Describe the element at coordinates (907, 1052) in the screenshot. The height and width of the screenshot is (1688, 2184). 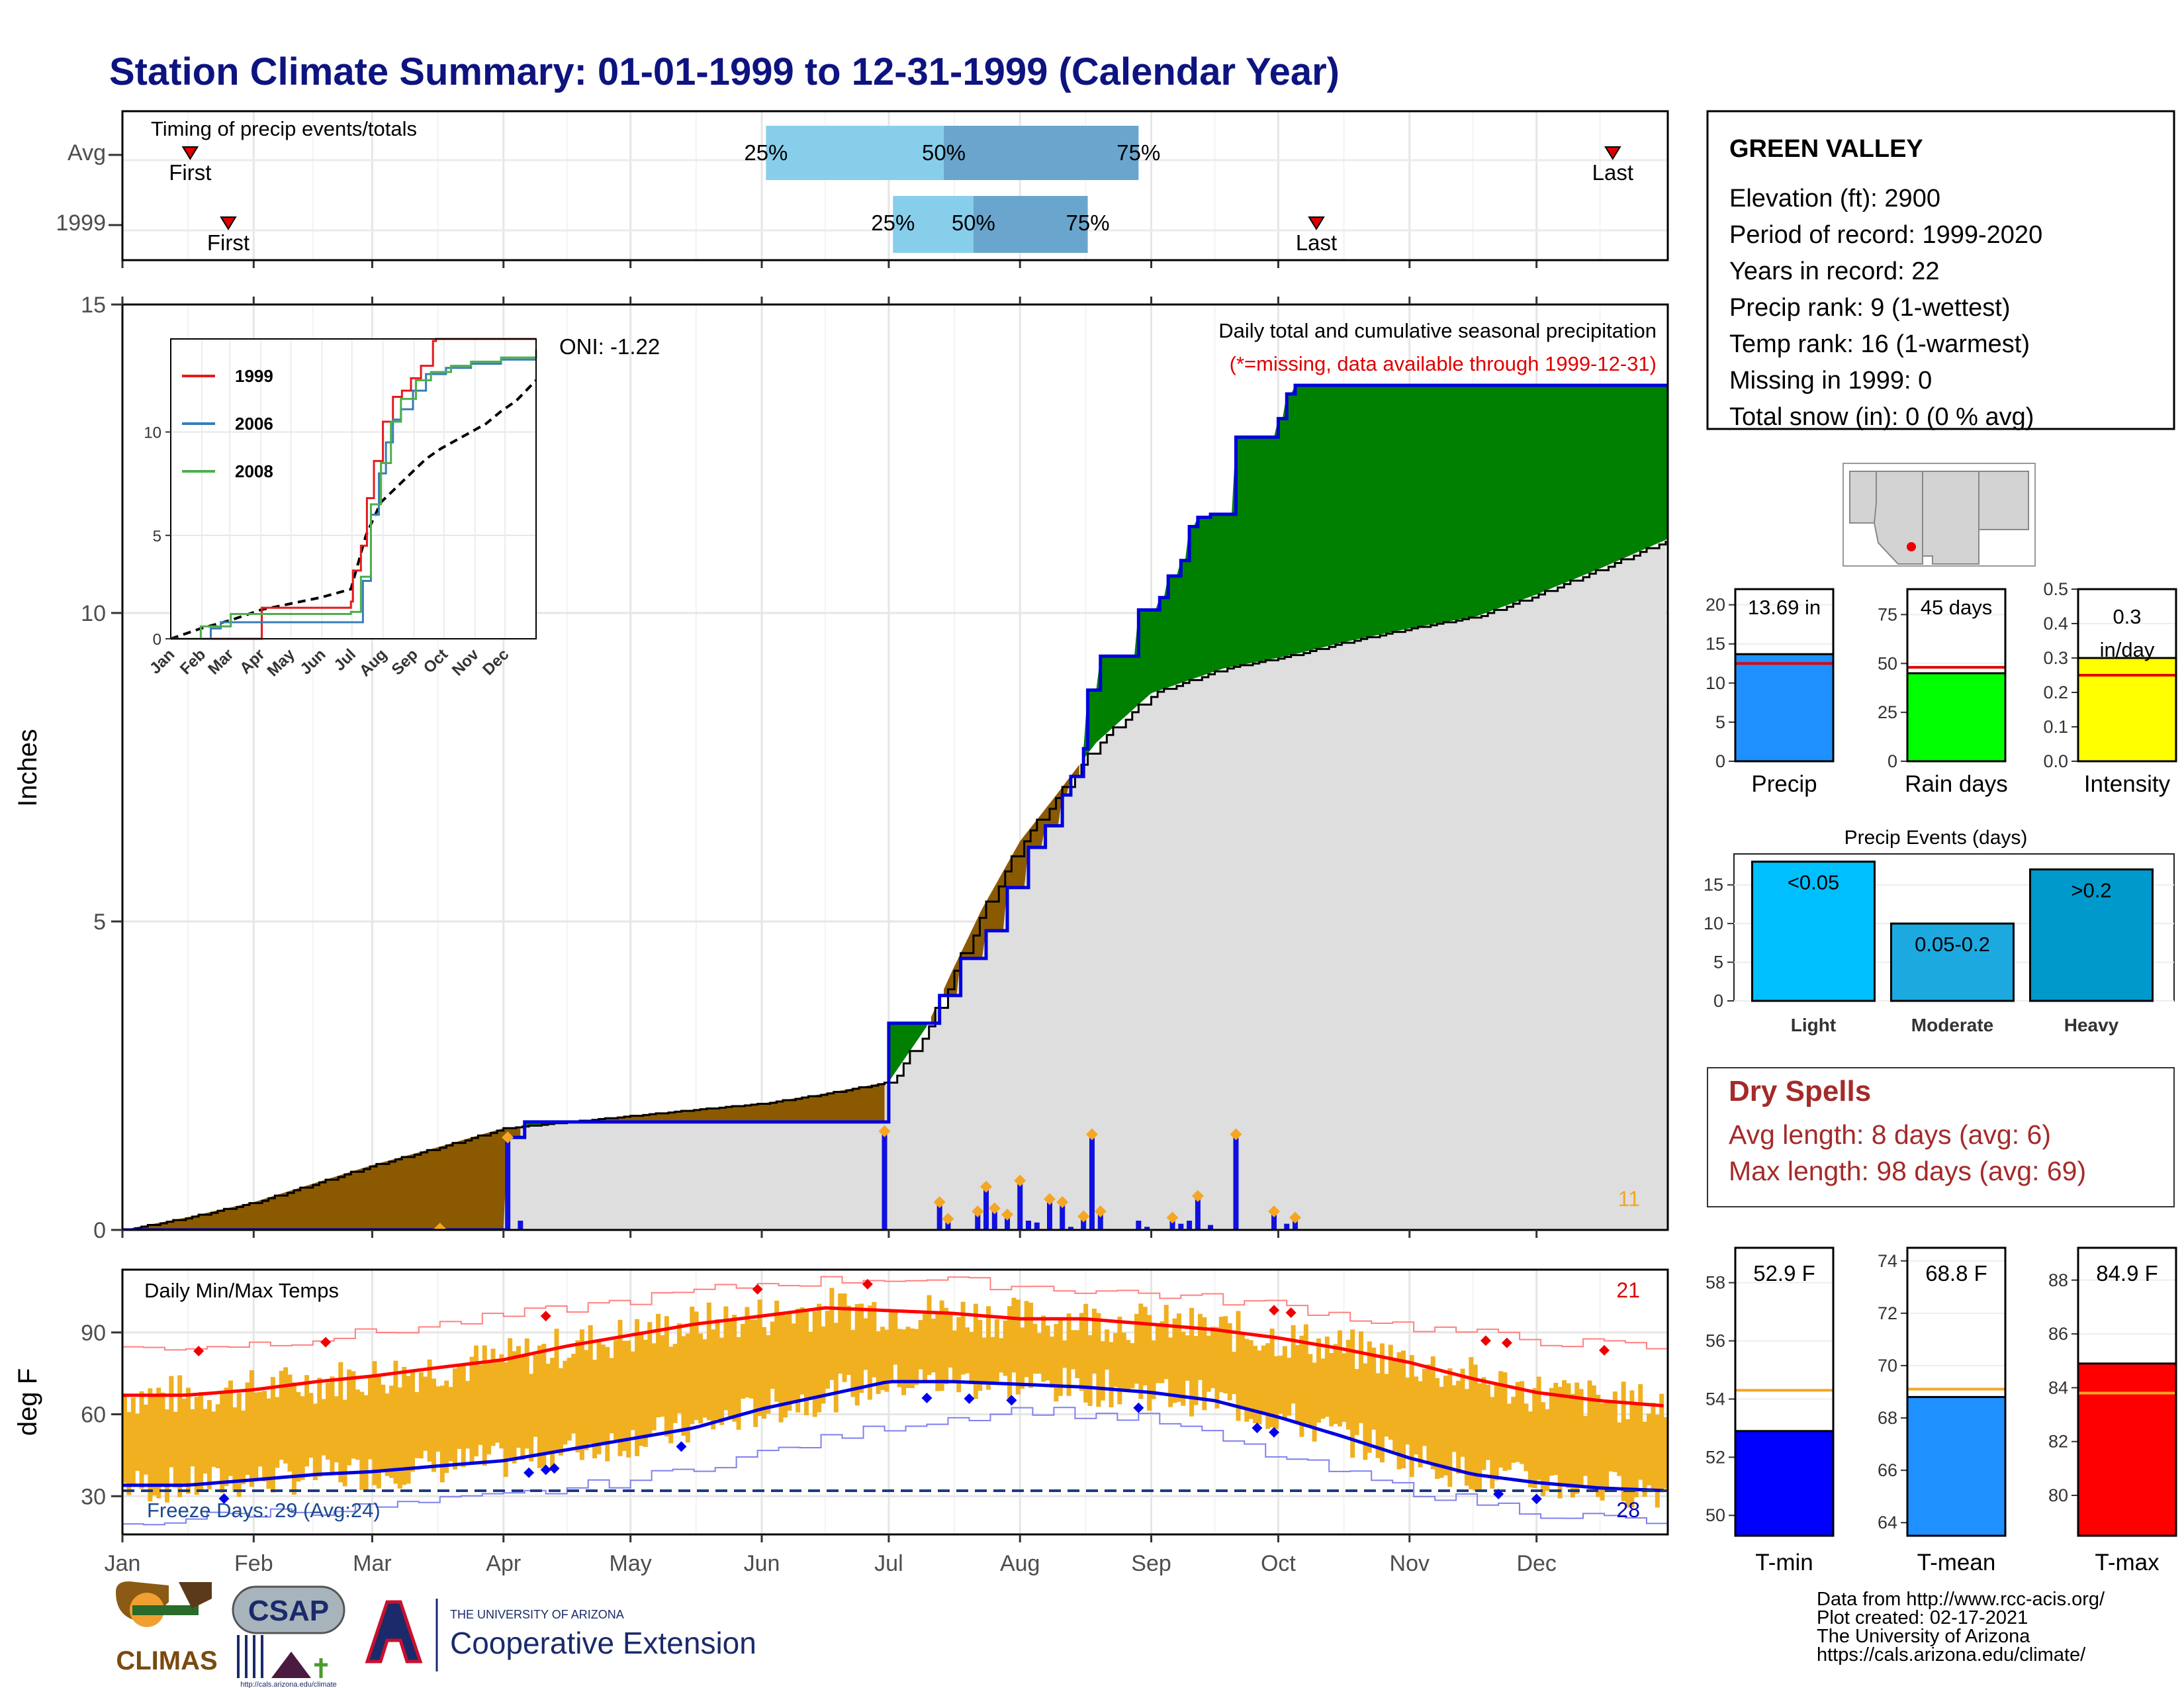
I see `above-average-fill` at that location.